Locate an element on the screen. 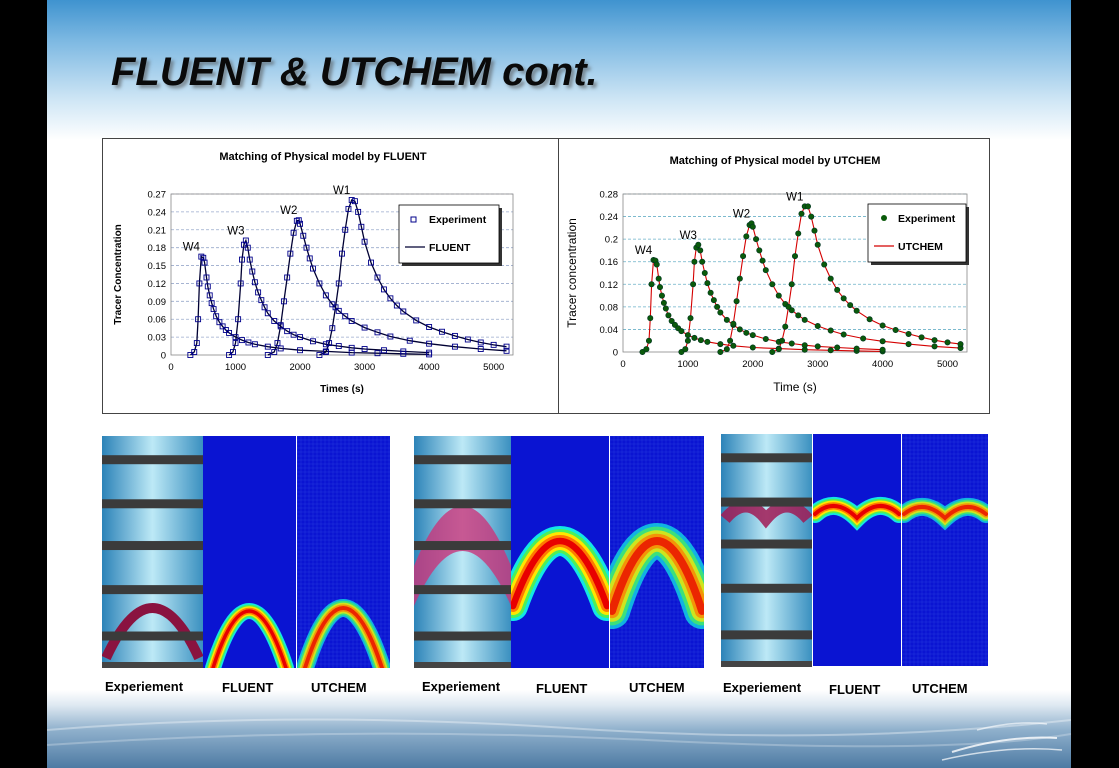 The height and width of the screenshot is (768, 1119). domain-background is located at coordinates (857, 550).